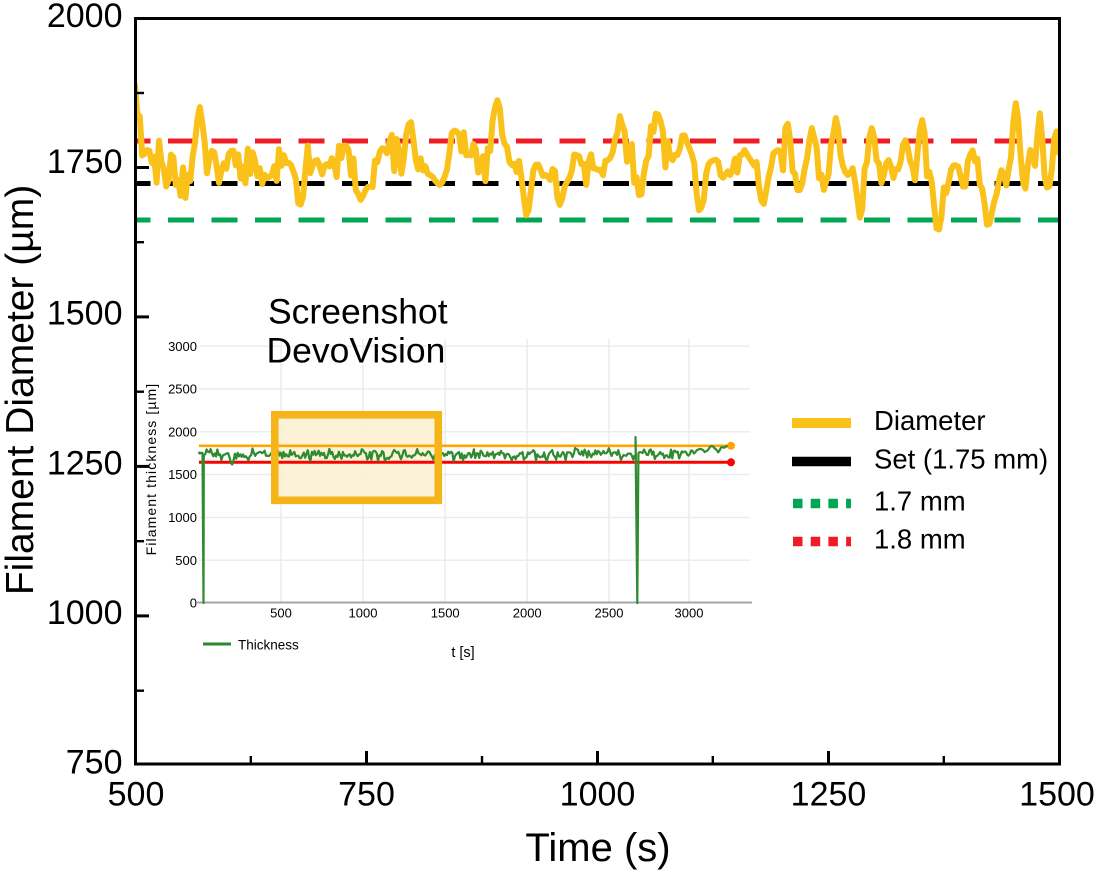 This screenshot has height=875, width=1102. Describe the element at coordinates (462, 653) in the screenshot. I see `svg-text: t [s]` at that location.